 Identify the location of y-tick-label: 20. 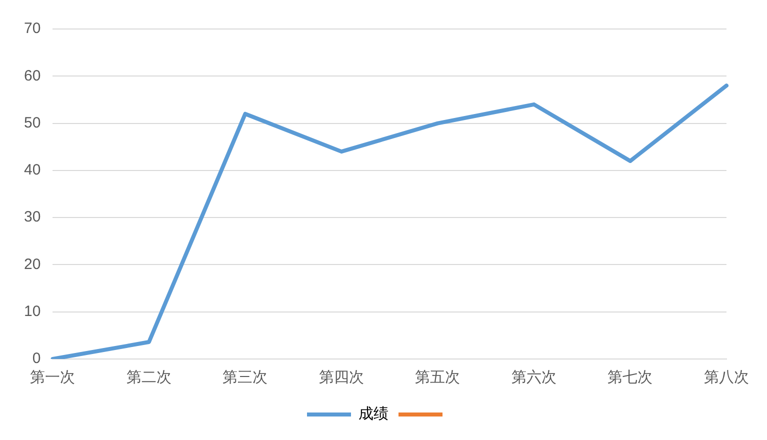
(32, 264).